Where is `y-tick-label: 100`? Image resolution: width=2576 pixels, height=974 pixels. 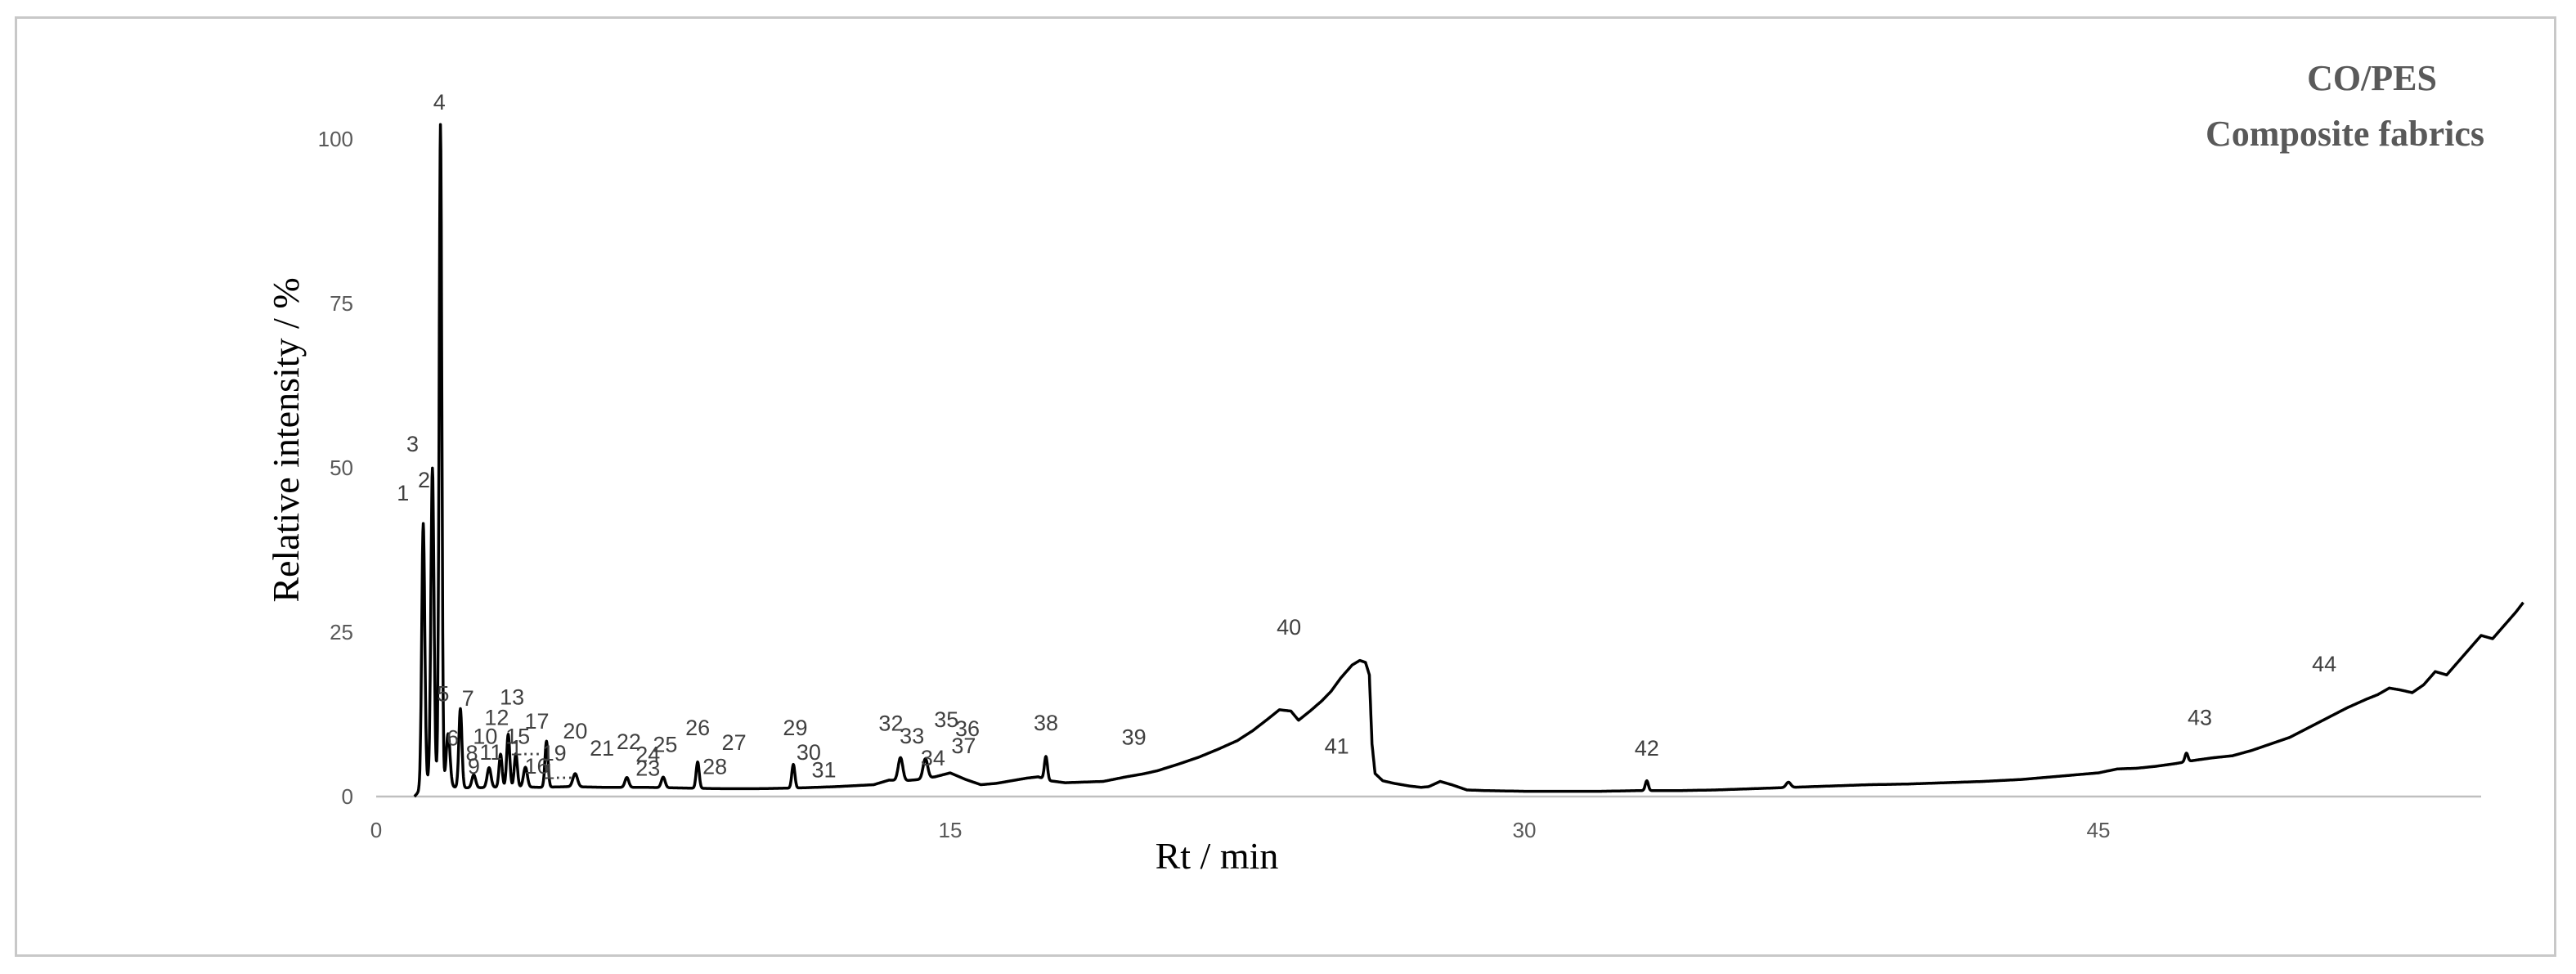 y-tick-label: 100 is located at coordinates (336, 139).